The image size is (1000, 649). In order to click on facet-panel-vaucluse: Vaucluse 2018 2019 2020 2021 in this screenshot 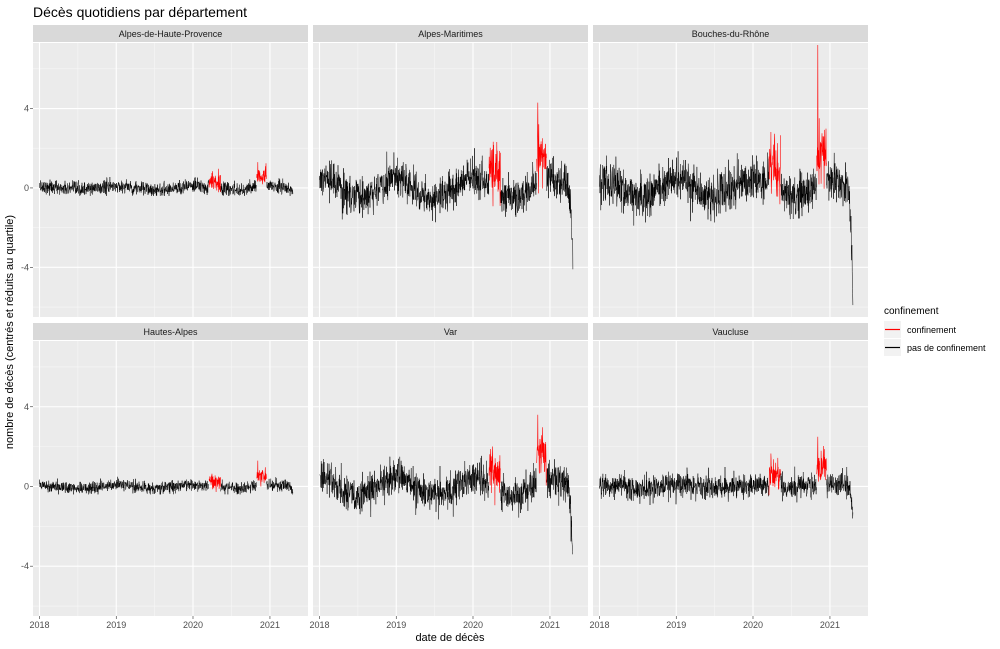, I will do `click(729, 476)`.